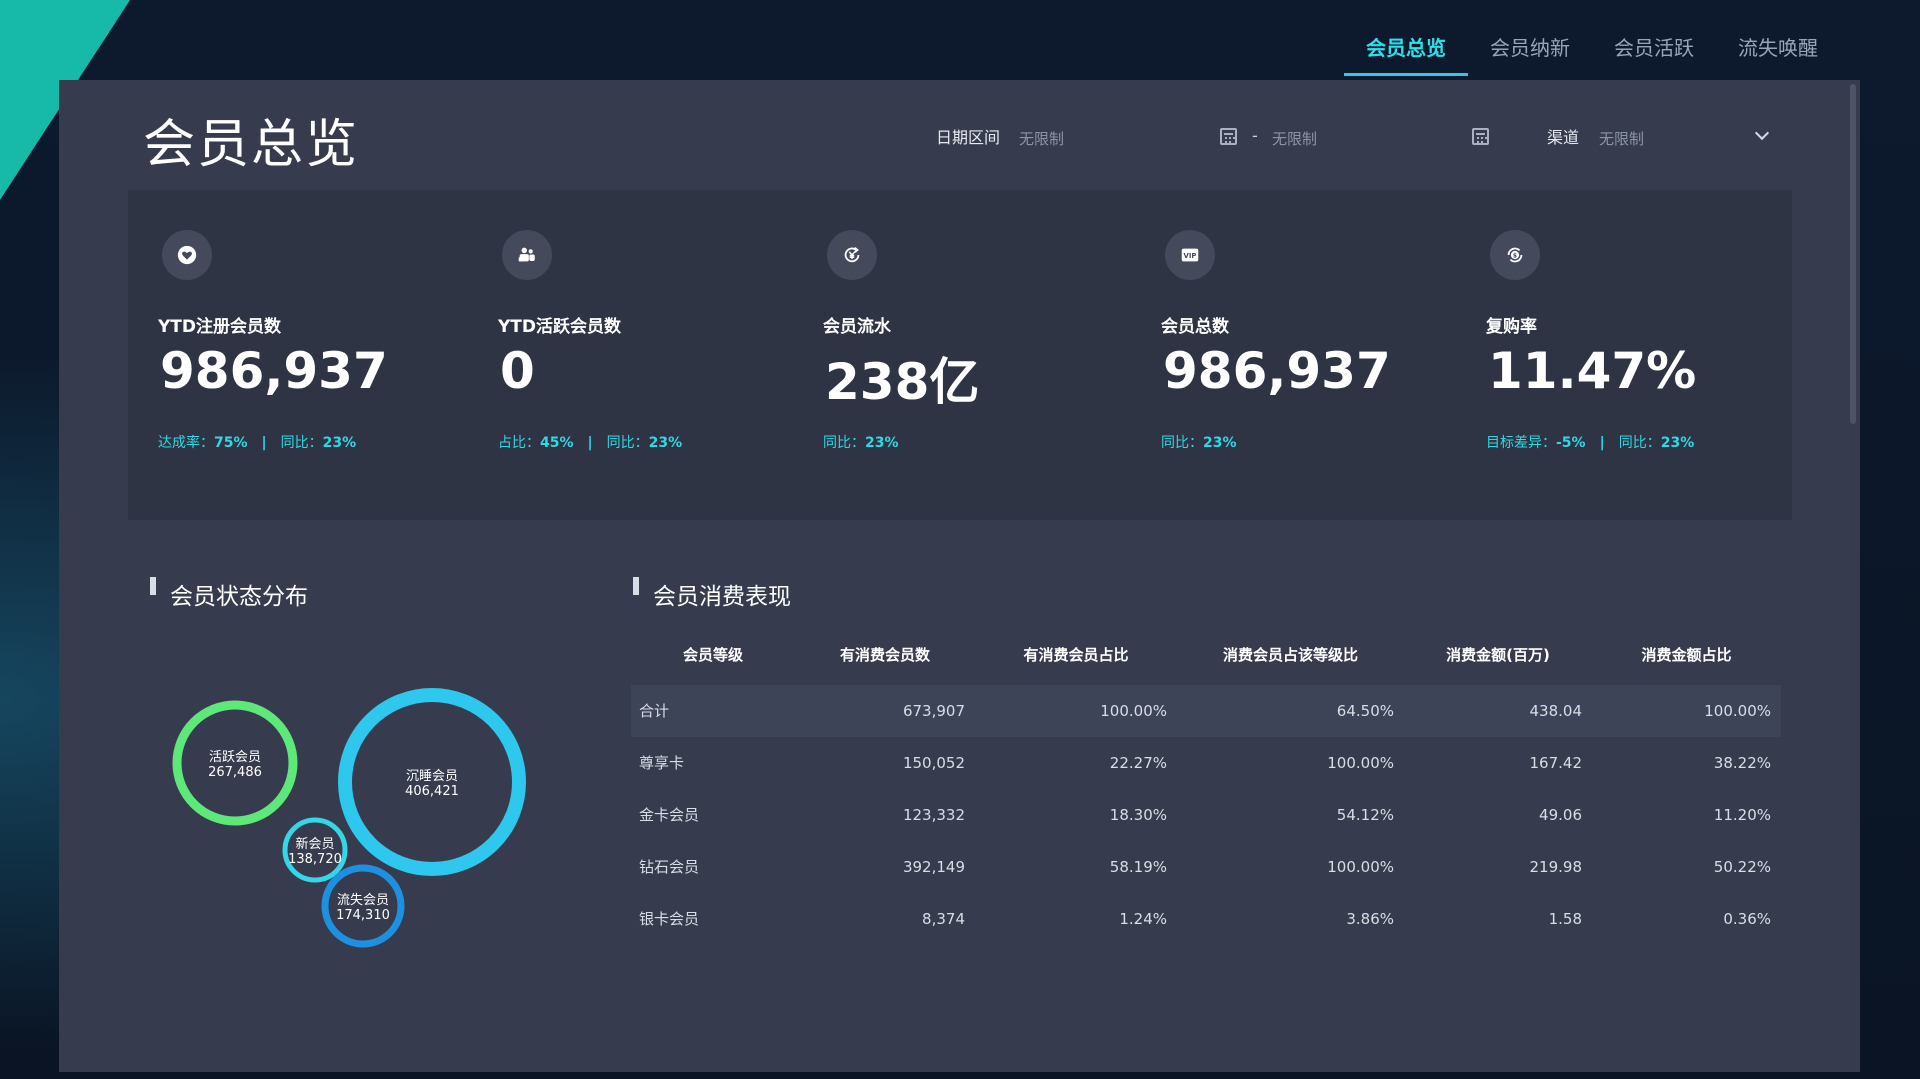 This screenshot has height=1079, width=1920. What do you see at coordinates (968, 137) in the screenshot?
I see `date-range-label: 日期区间` at bounding box center [968, 137].